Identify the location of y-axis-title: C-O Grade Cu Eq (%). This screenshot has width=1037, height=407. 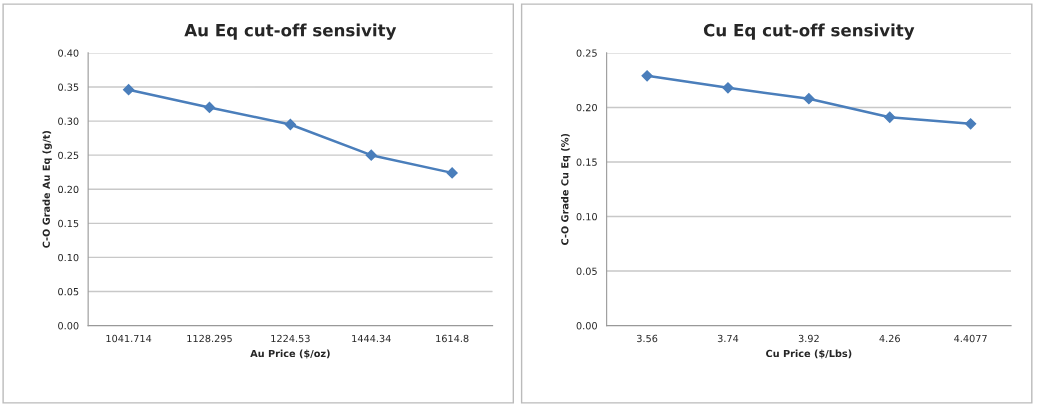
(566, 189).